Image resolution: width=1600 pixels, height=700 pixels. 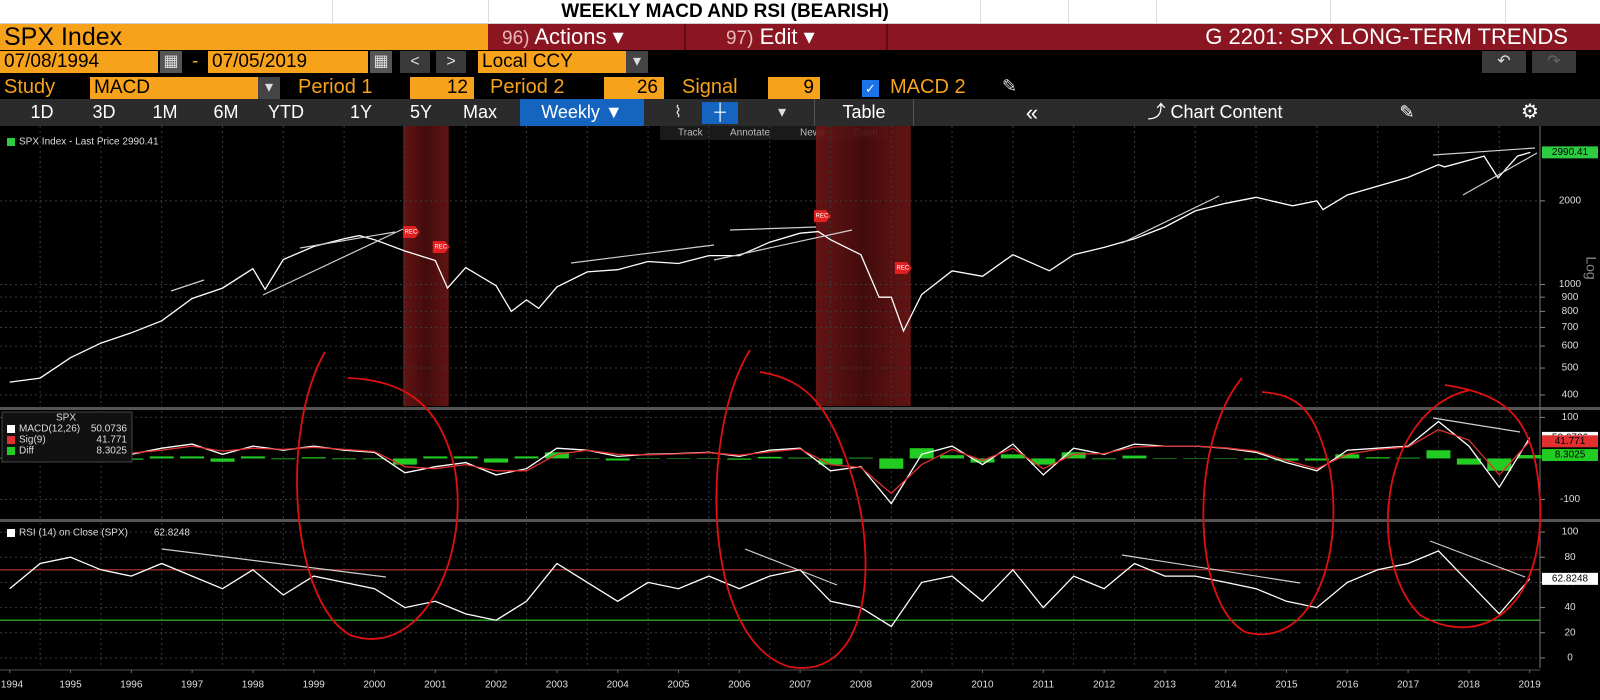 I want to click on page-title: G 2201: SPX LONG-TERM TRENDS, so click(x=1386, y=36).